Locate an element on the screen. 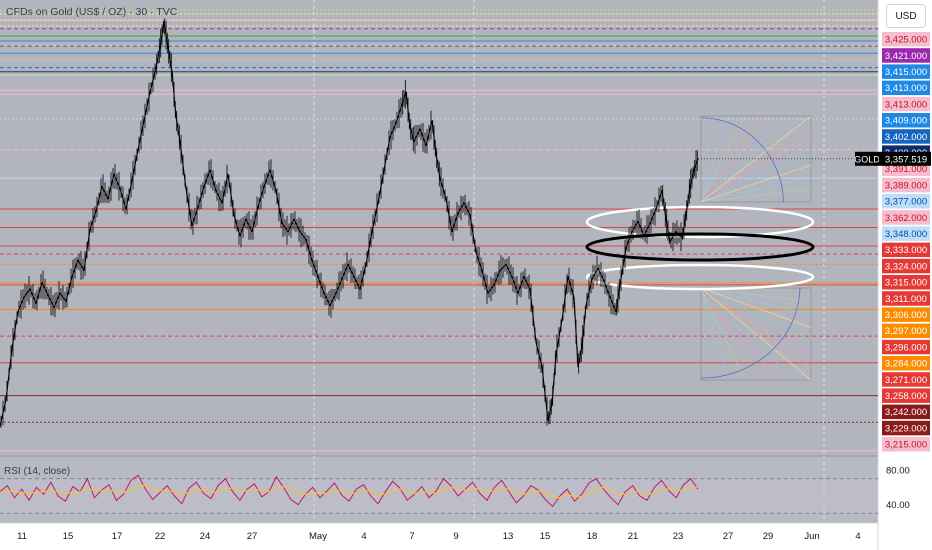 The height and width of the screenshot is (550, 932). price-level-tag: 3,296.000 is located at coordinates (906, 347).